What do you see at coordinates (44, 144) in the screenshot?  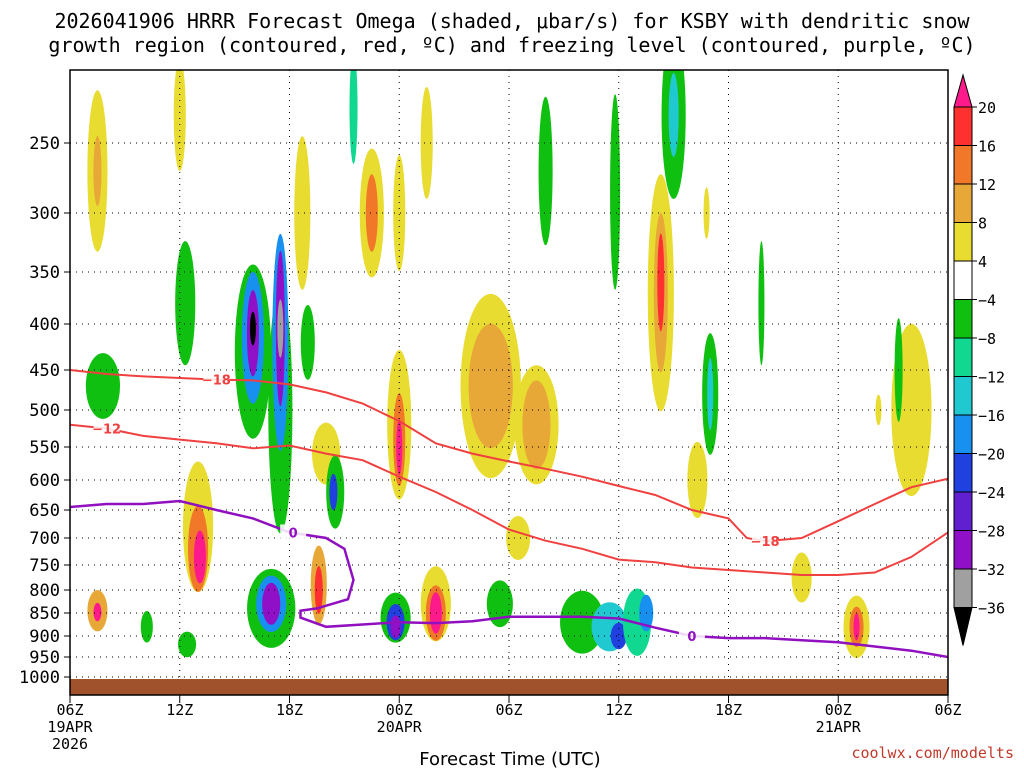 I see `y-tick-label: 250` at bounding box center [44, 144].